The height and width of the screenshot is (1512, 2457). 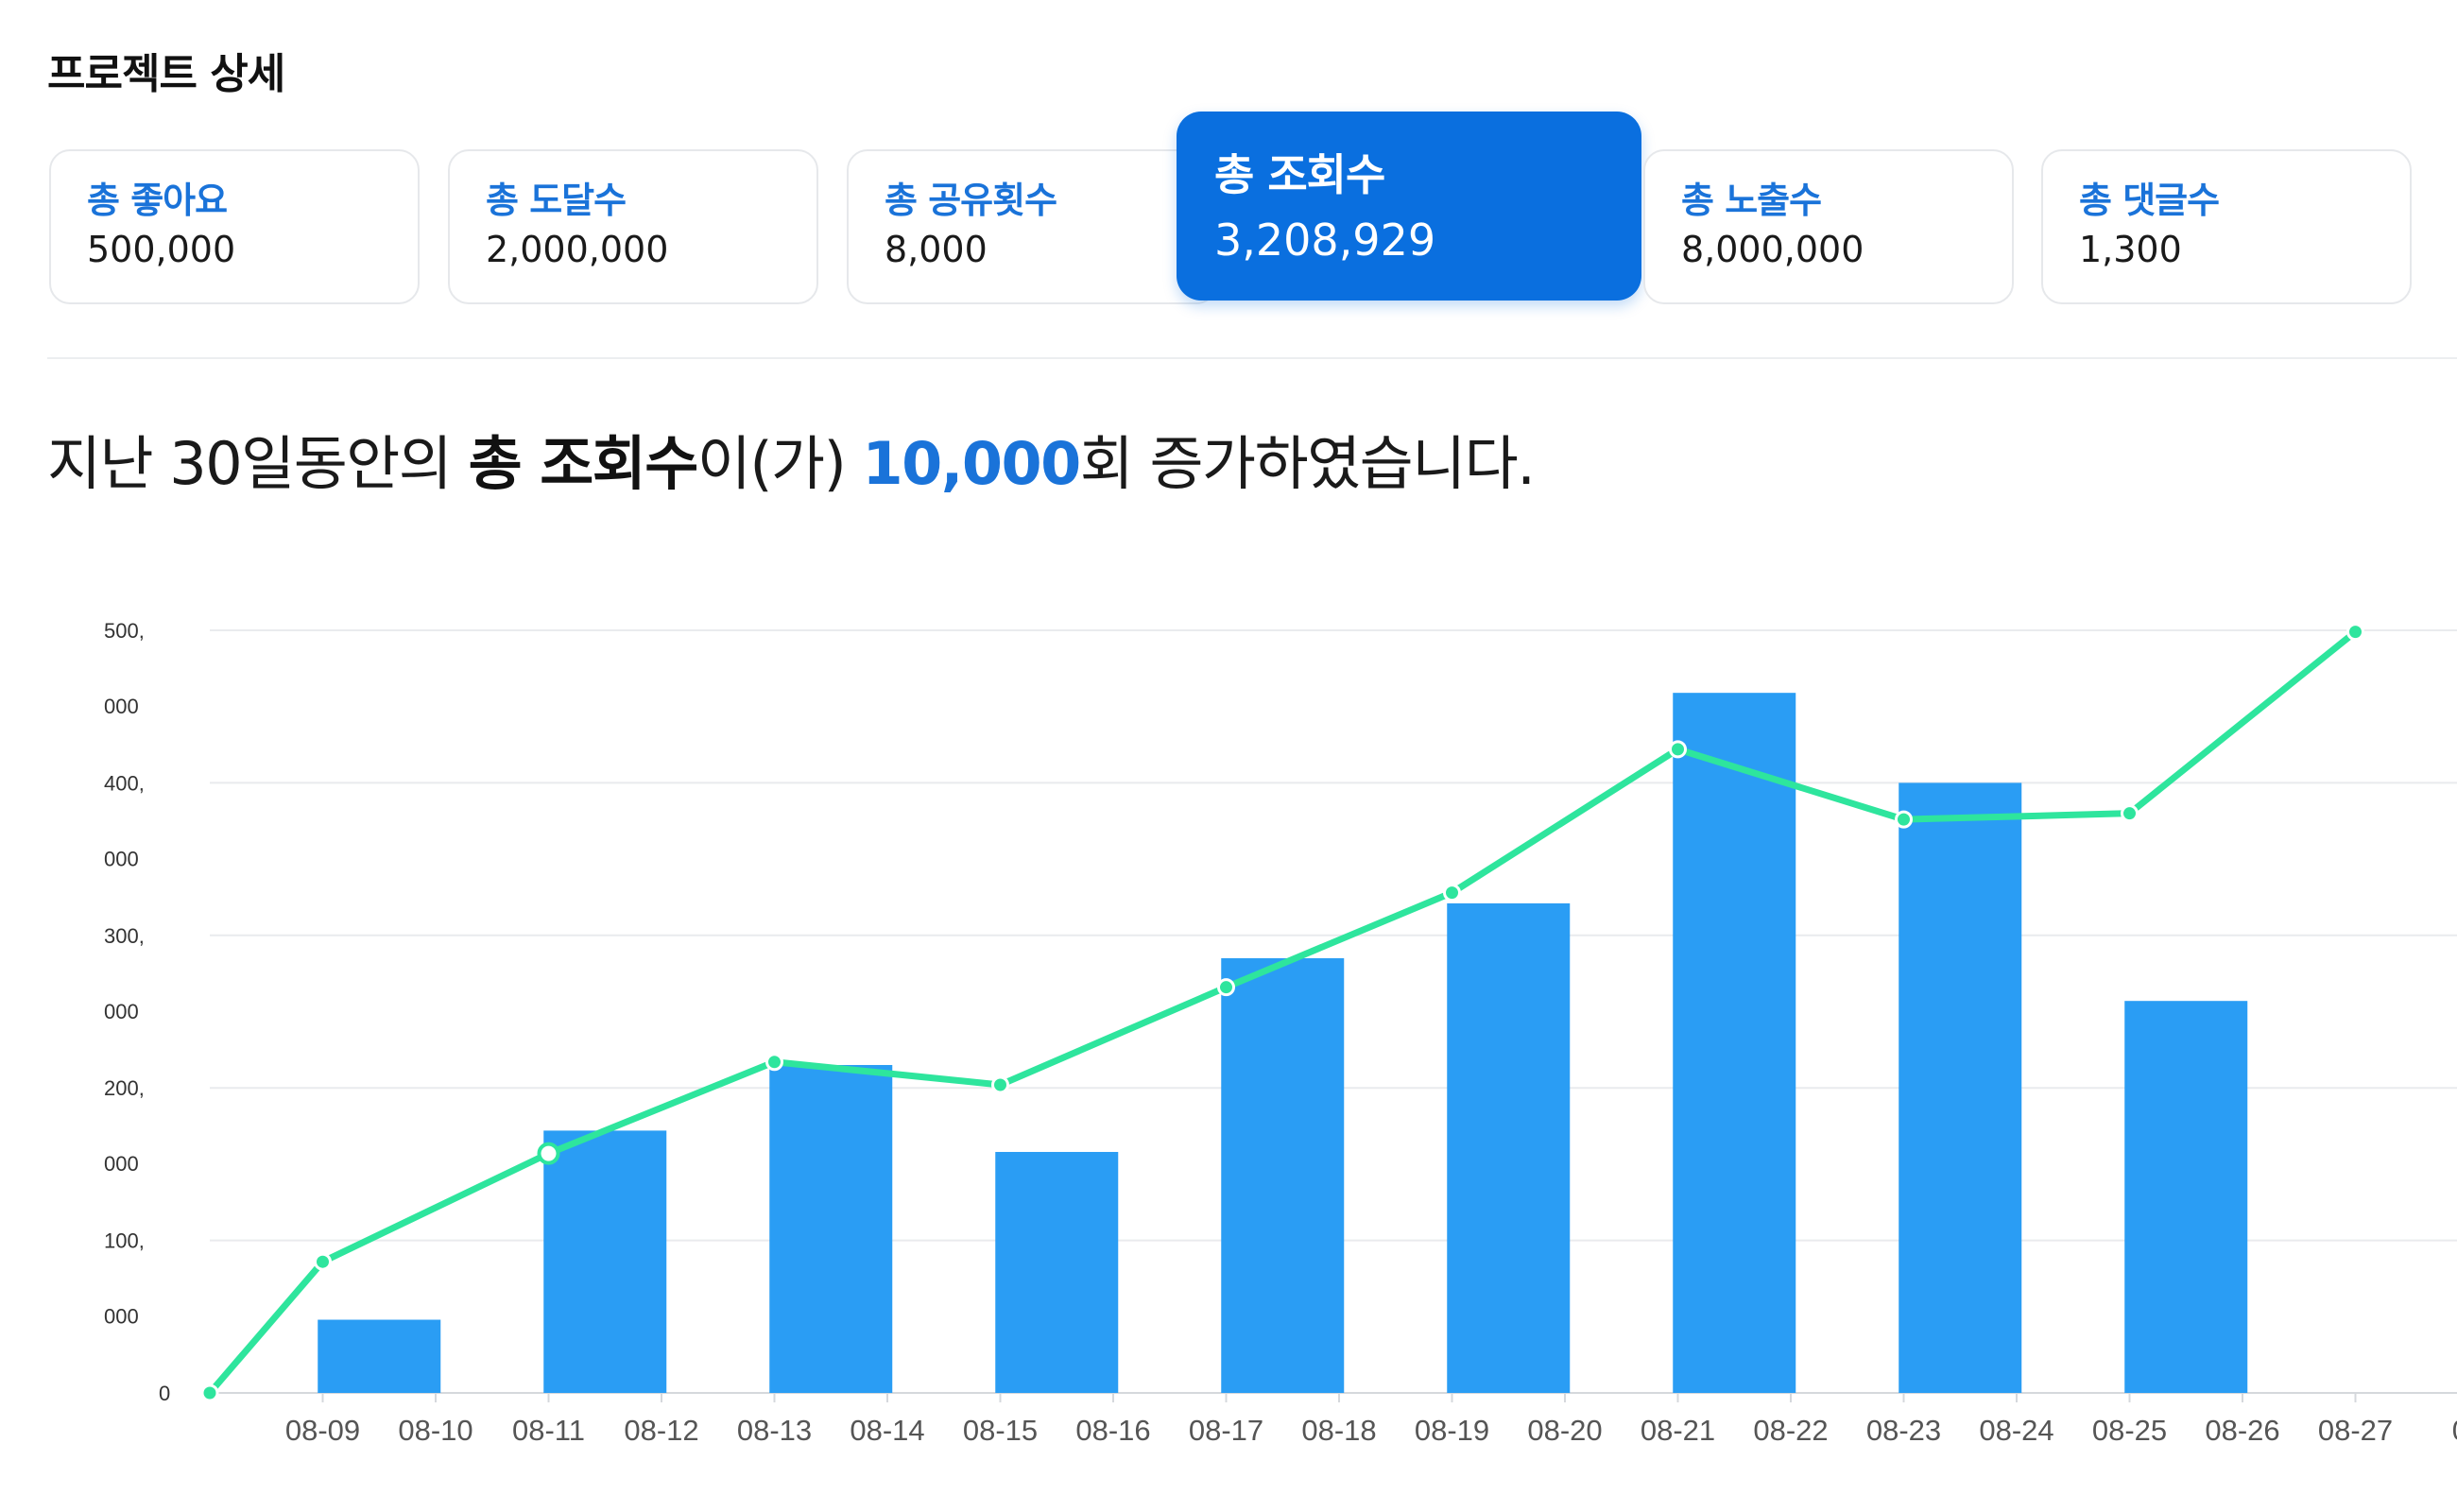 What do you see at coordinates (2129, 1430) in the screenshot?
I see `x-tick-label: 08-25` at bounding box center [2129, 1430].